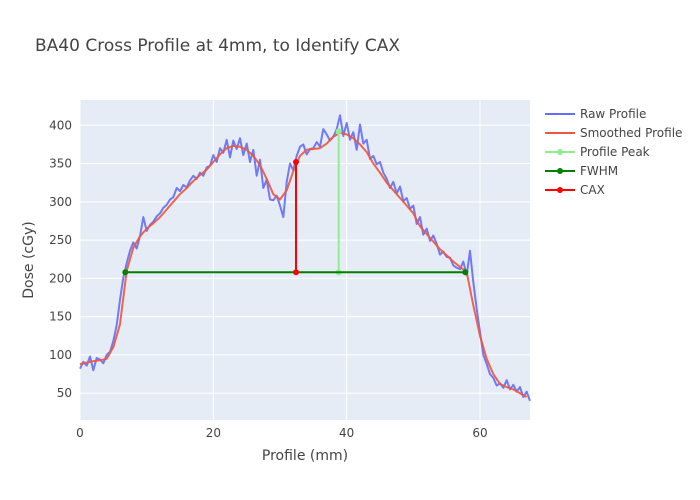 Image resolution: width=700 pixels, height=500 pixels. Describe the element at coordinates (60, 240) in the screenshot. I see `y-tick-label: 250` at that location.